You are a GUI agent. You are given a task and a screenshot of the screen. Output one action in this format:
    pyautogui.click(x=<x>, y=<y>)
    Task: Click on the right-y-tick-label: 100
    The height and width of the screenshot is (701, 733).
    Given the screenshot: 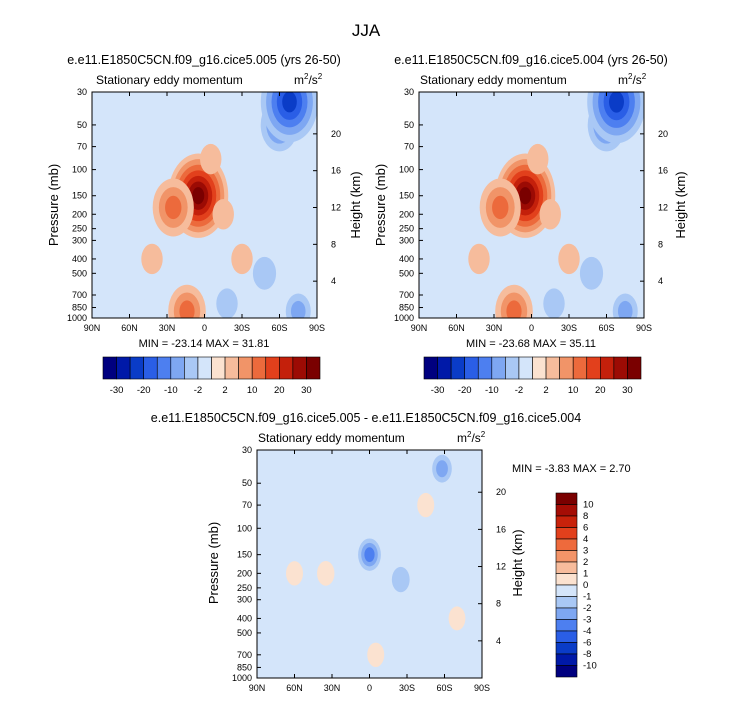 What is the action you would take?
    pyautogui.click(x=406, y=170)
    